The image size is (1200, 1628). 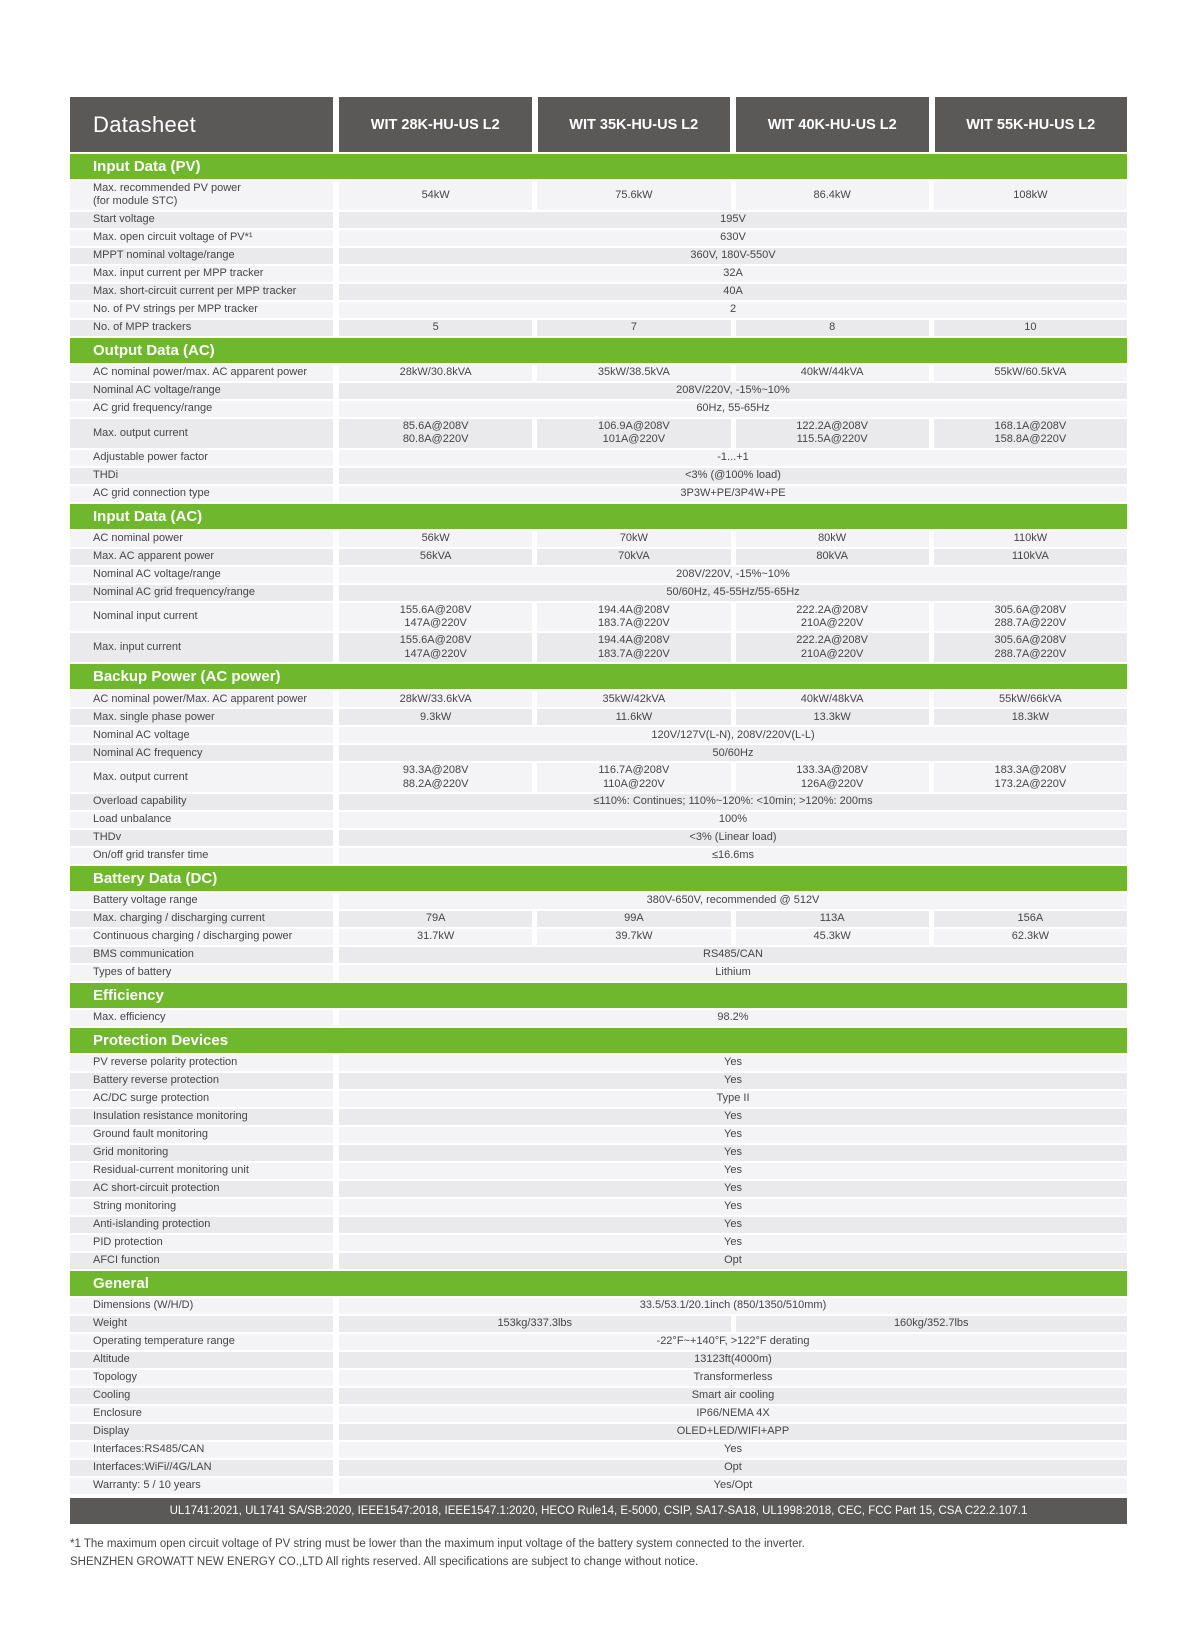 I want to click on spec-row: Start voltage 195V, so click(x=598, y=219).